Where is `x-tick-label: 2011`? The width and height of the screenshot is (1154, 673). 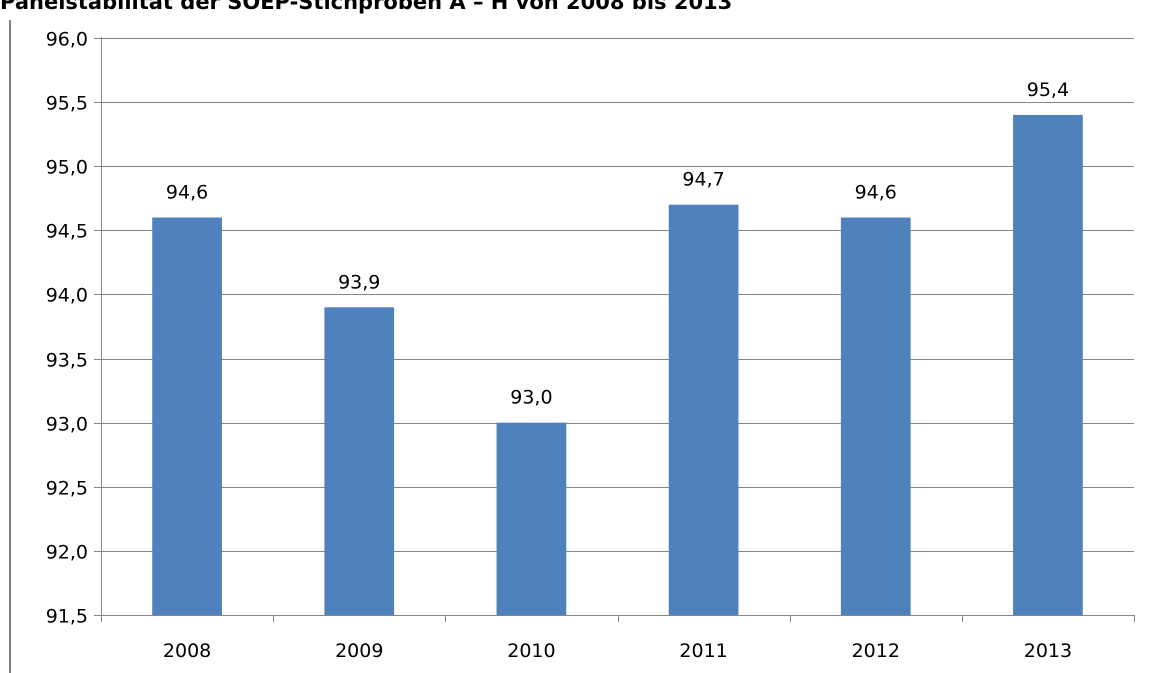
x-tick-label: 2011 is located at coordinates (703, 651).